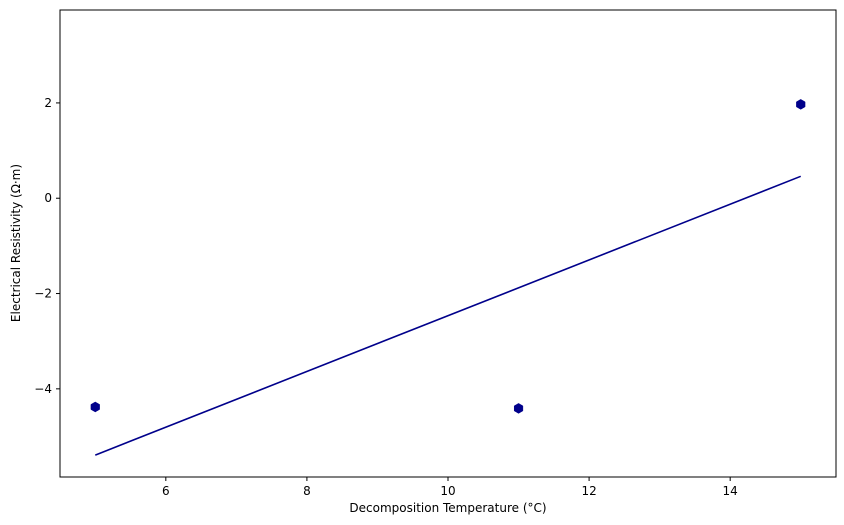 This screenshot has width=844, height=525. What do you see at coordinates (48, 198) in the screenshot?
I see `y-tick-label: 0` at bounding box center [48, 198].